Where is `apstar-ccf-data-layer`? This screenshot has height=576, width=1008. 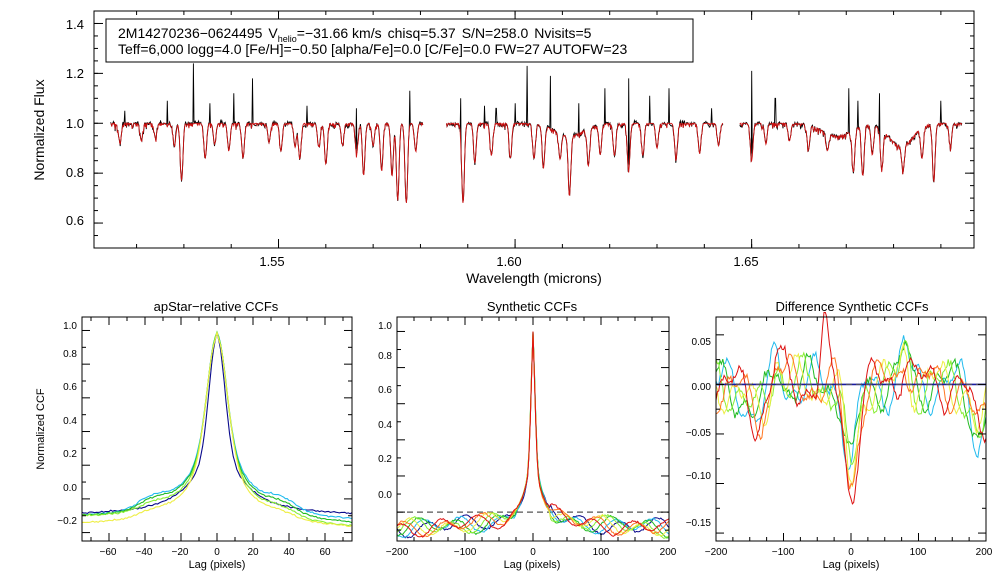 apstar-ccf-data-layer is located at coordinates (217, 429).